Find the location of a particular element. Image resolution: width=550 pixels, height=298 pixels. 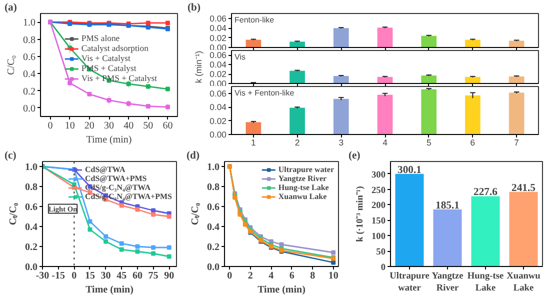

legend-label: Hung-tse Lake is located at coordinates (303, 187).